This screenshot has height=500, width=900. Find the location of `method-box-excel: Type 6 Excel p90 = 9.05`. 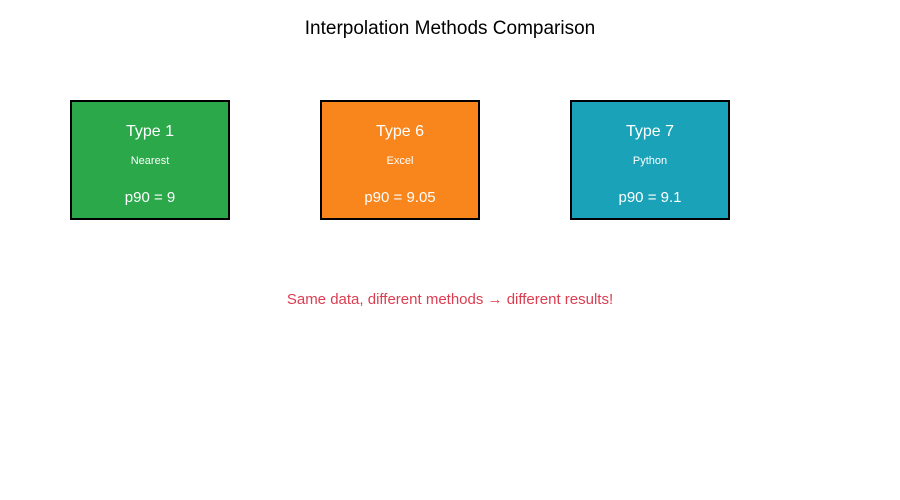

method-box-excel: Type 6 Excel p90 = 9.05 is located at coordinates (400, 160).